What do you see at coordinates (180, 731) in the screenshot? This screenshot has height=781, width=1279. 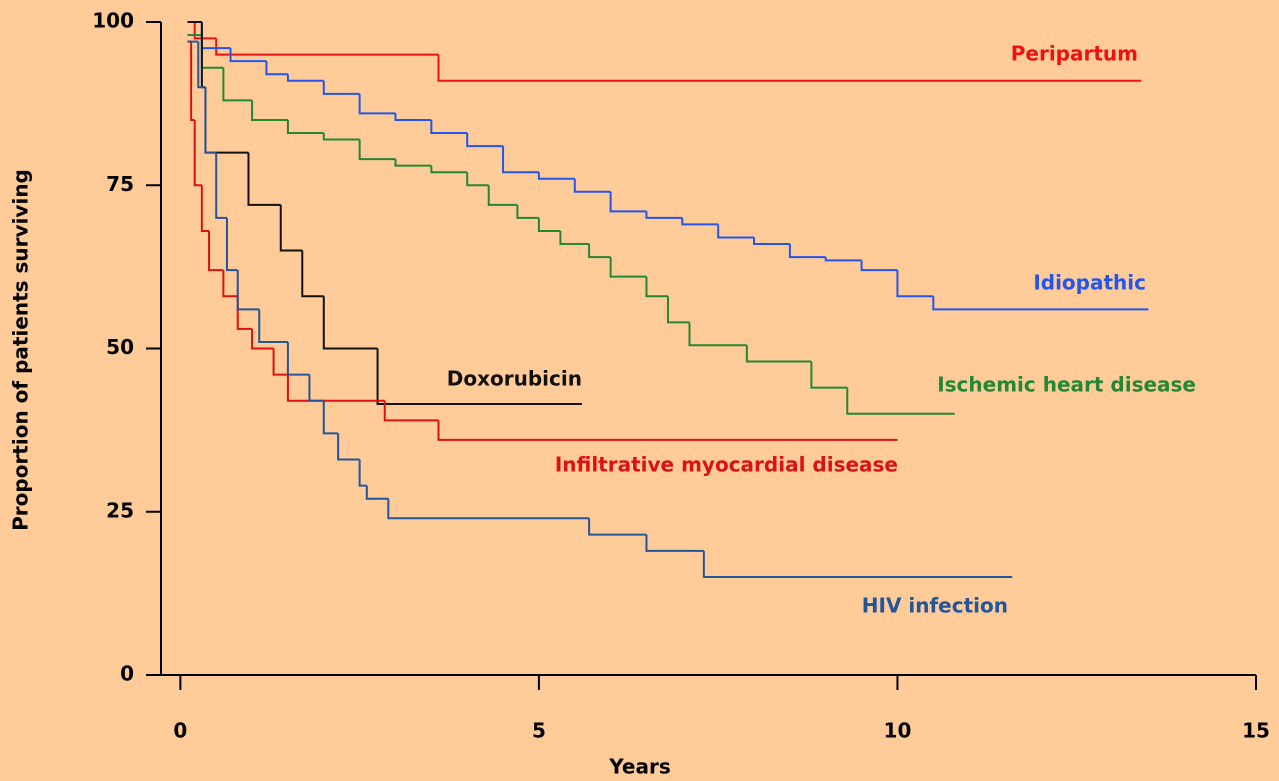 I see `x-tick-label: 0` at bounding box center [180, 731].